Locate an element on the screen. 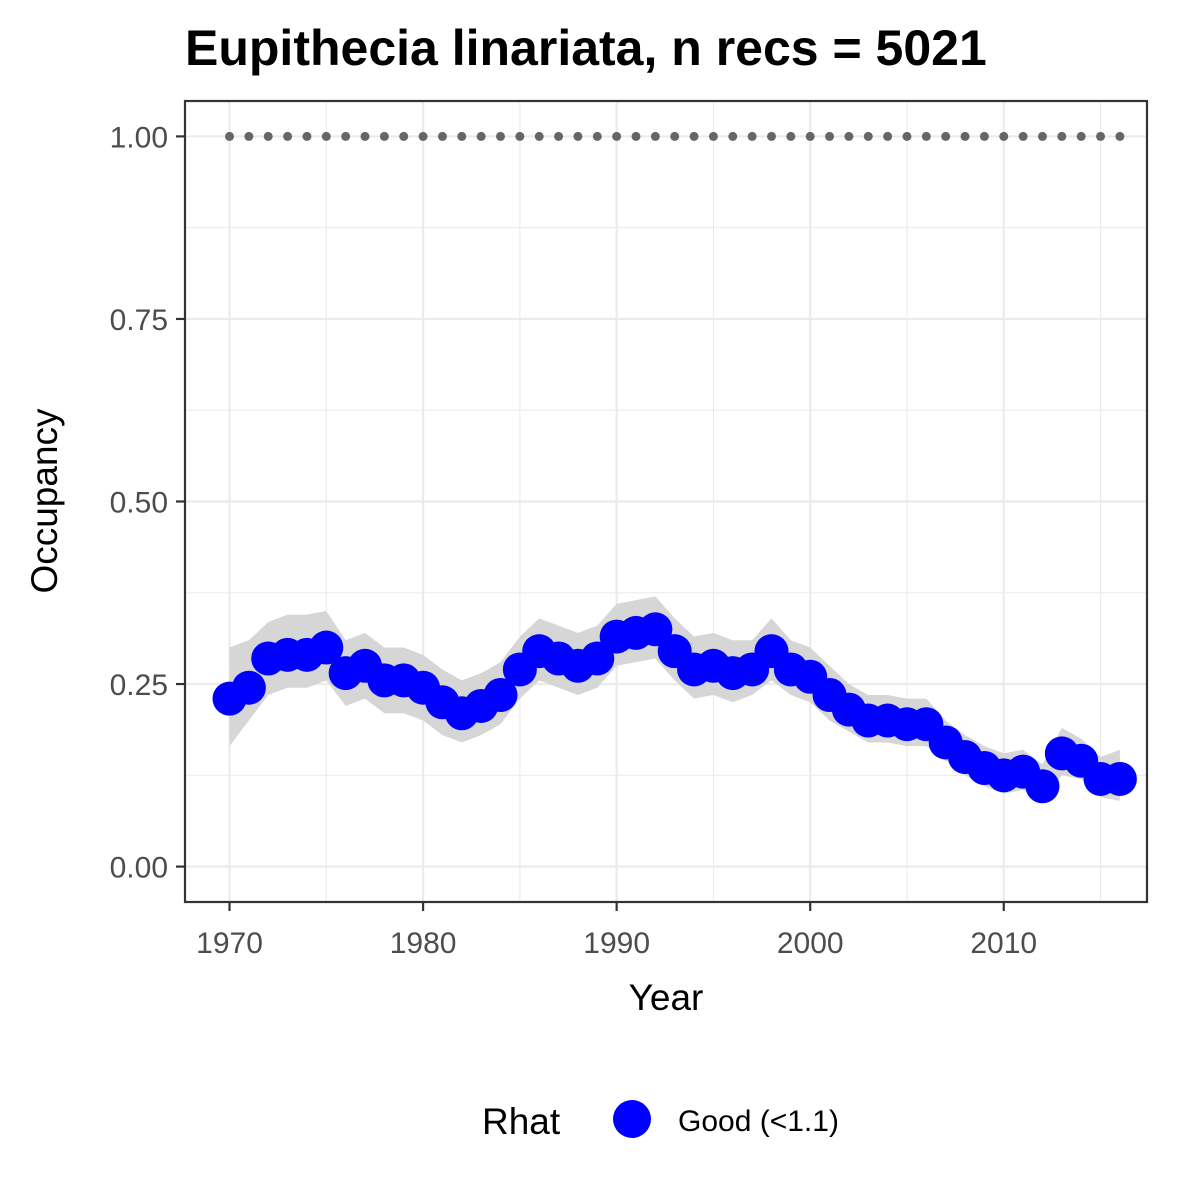 This screenshot has width=1200, height=1200. x-axis: 1970 1980 1990 2000 2010 is located at coordinates (616, 931).